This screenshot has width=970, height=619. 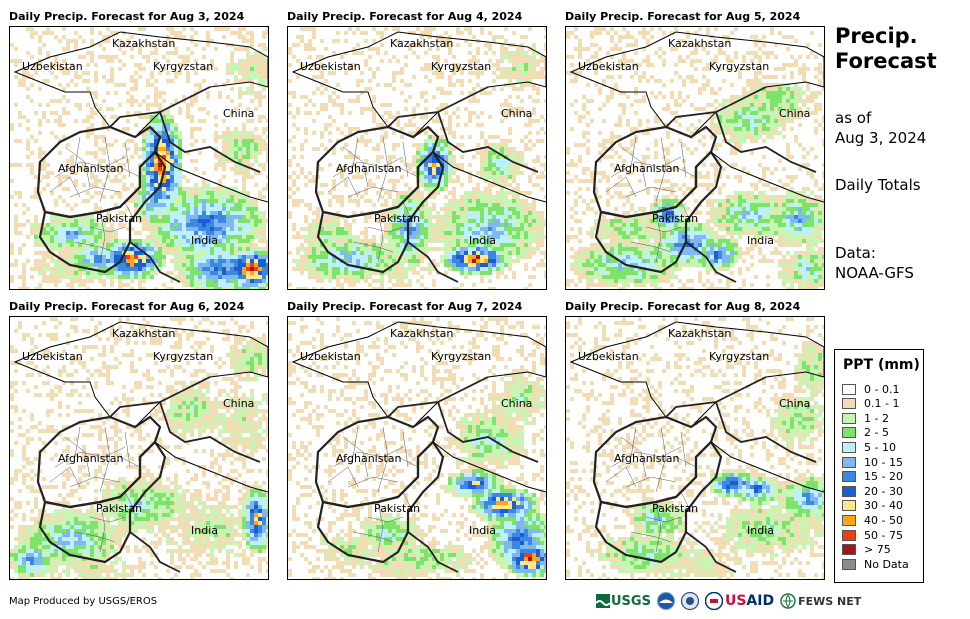 I want to click on legend-item: 15 - 20, so click(x=872, y=477).